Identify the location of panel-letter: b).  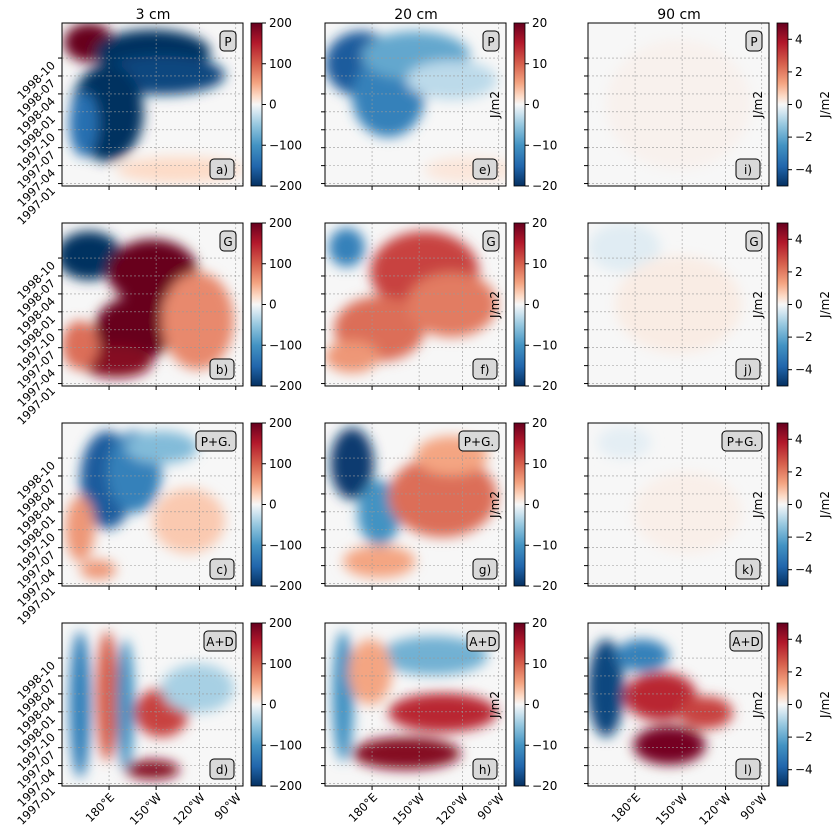
(222, 370).